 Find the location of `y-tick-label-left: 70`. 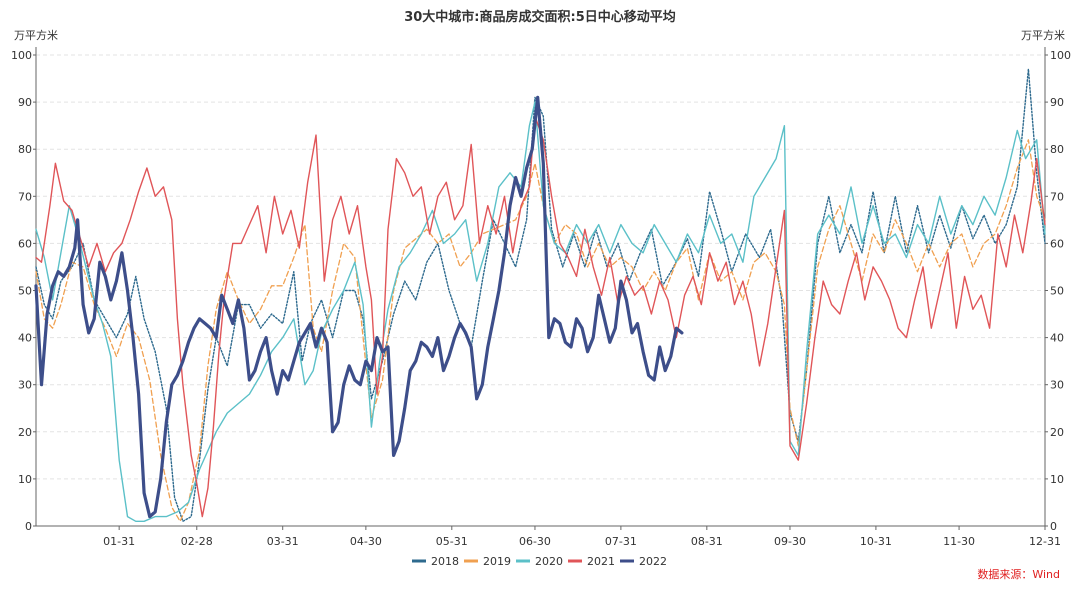

y-tick-label-left: 70 is located at coordinates (25, 196).